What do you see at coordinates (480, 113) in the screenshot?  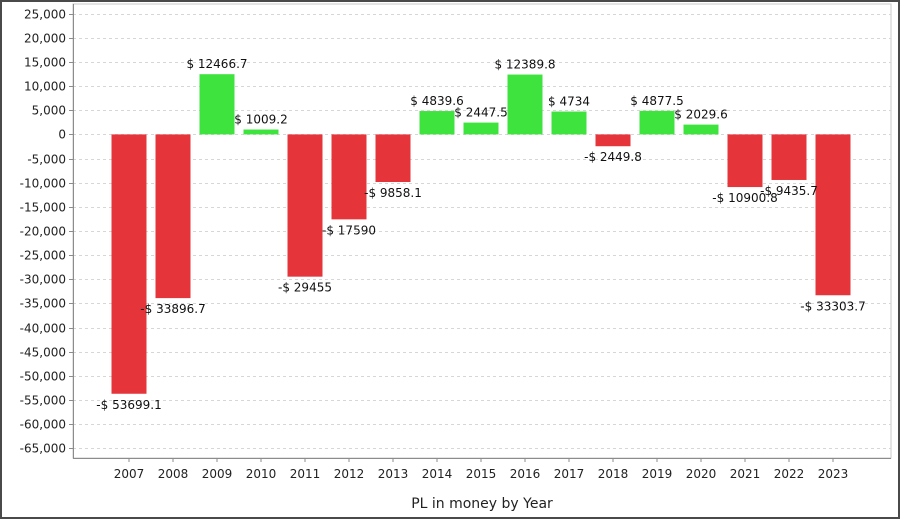 I see `data-label: $ 2447.5` at bounding box center [480, 113].